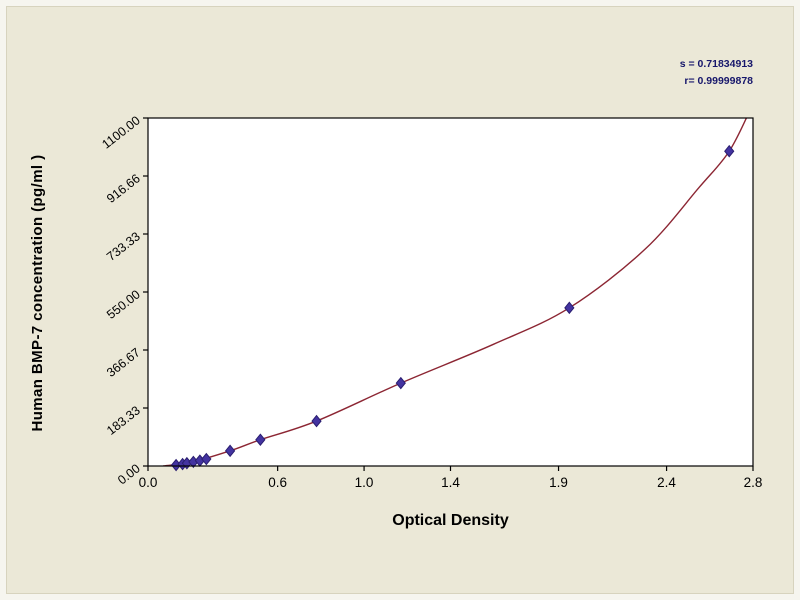 Image resolution: width=800 pixels, height=600 pixels. I want to click on y-tick-label: 733.33, so click(123, 246).